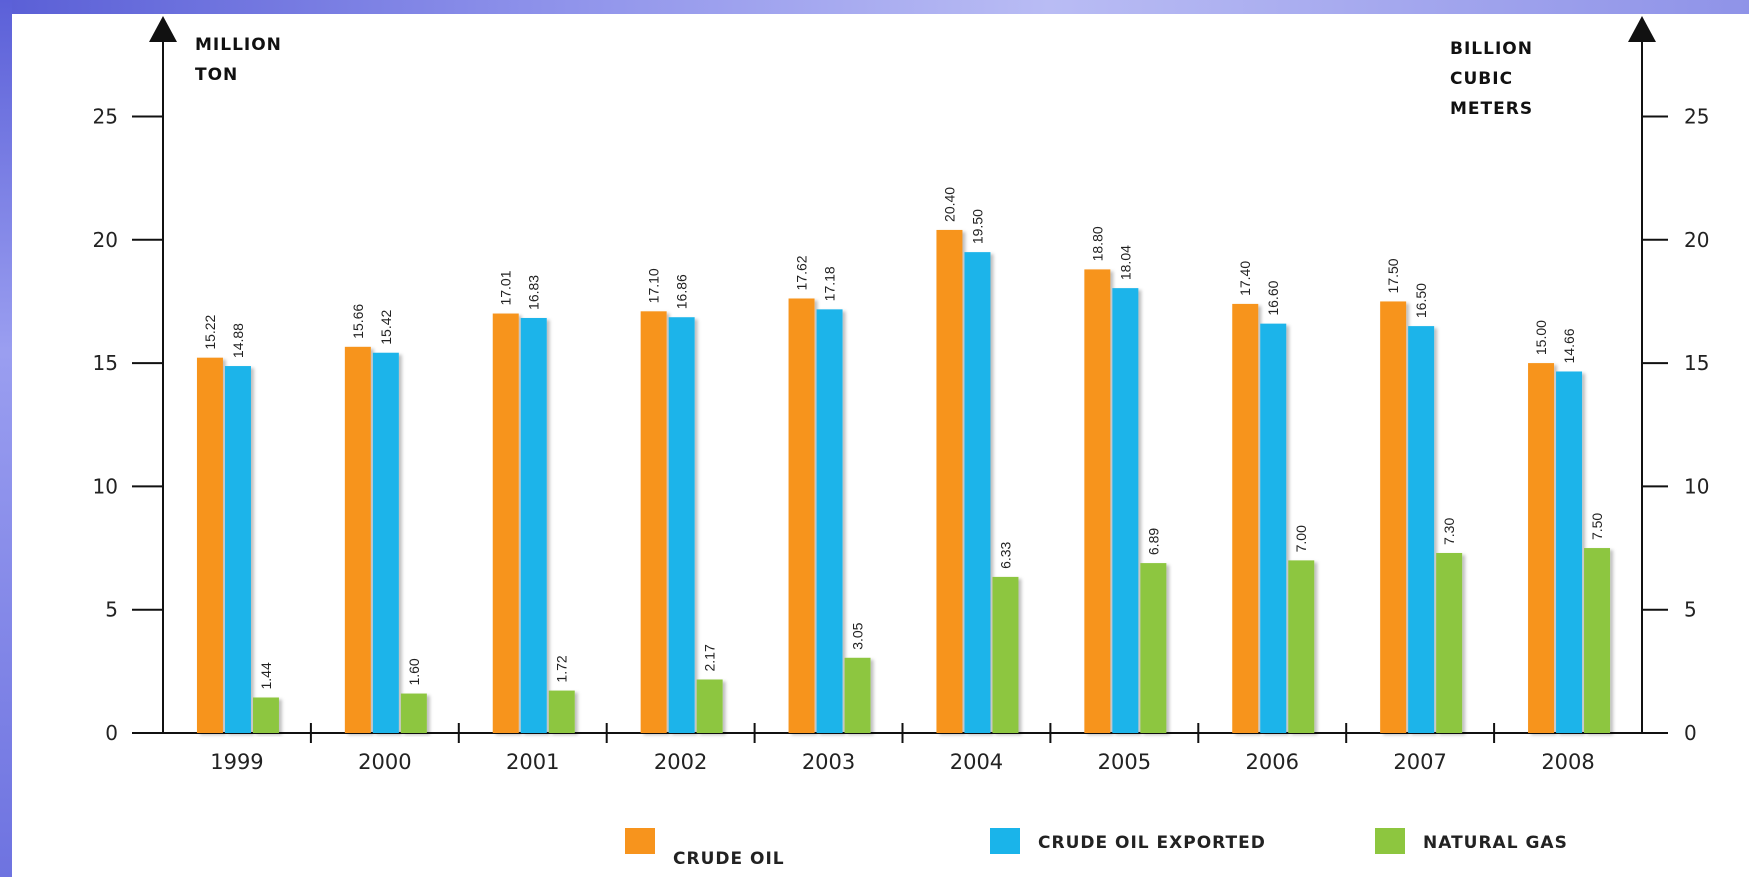 This screenshot has width=1749, height=877. I want to click on y-tick-label-right: 10, so click(1696, 486).